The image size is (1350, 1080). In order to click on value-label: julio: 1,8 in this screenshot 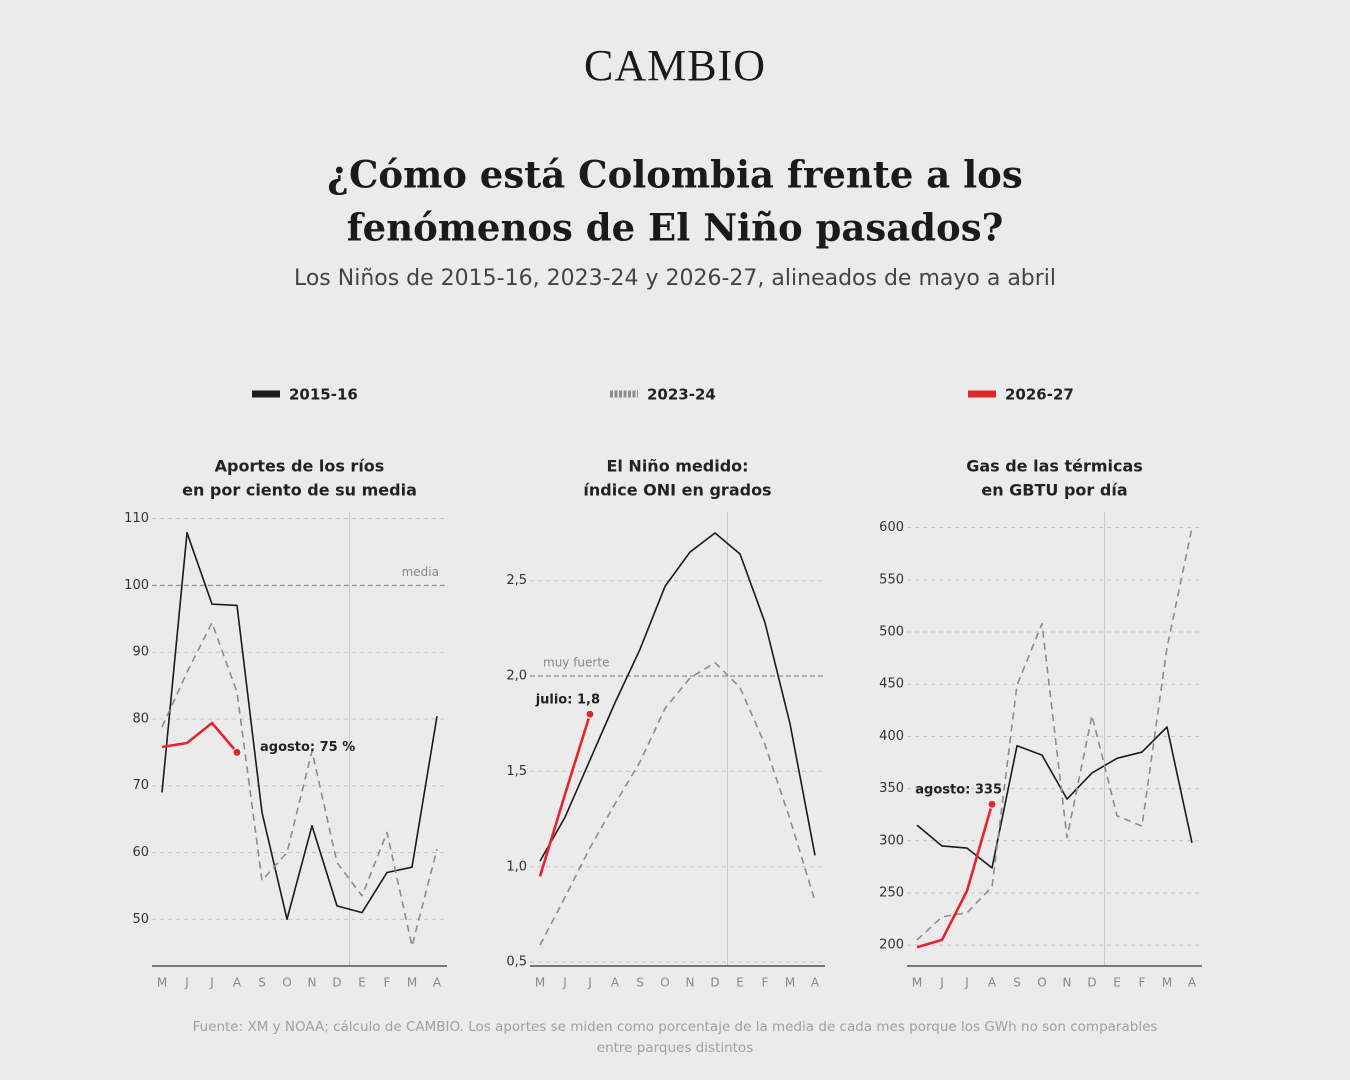, I will do `click(567, 700)`.